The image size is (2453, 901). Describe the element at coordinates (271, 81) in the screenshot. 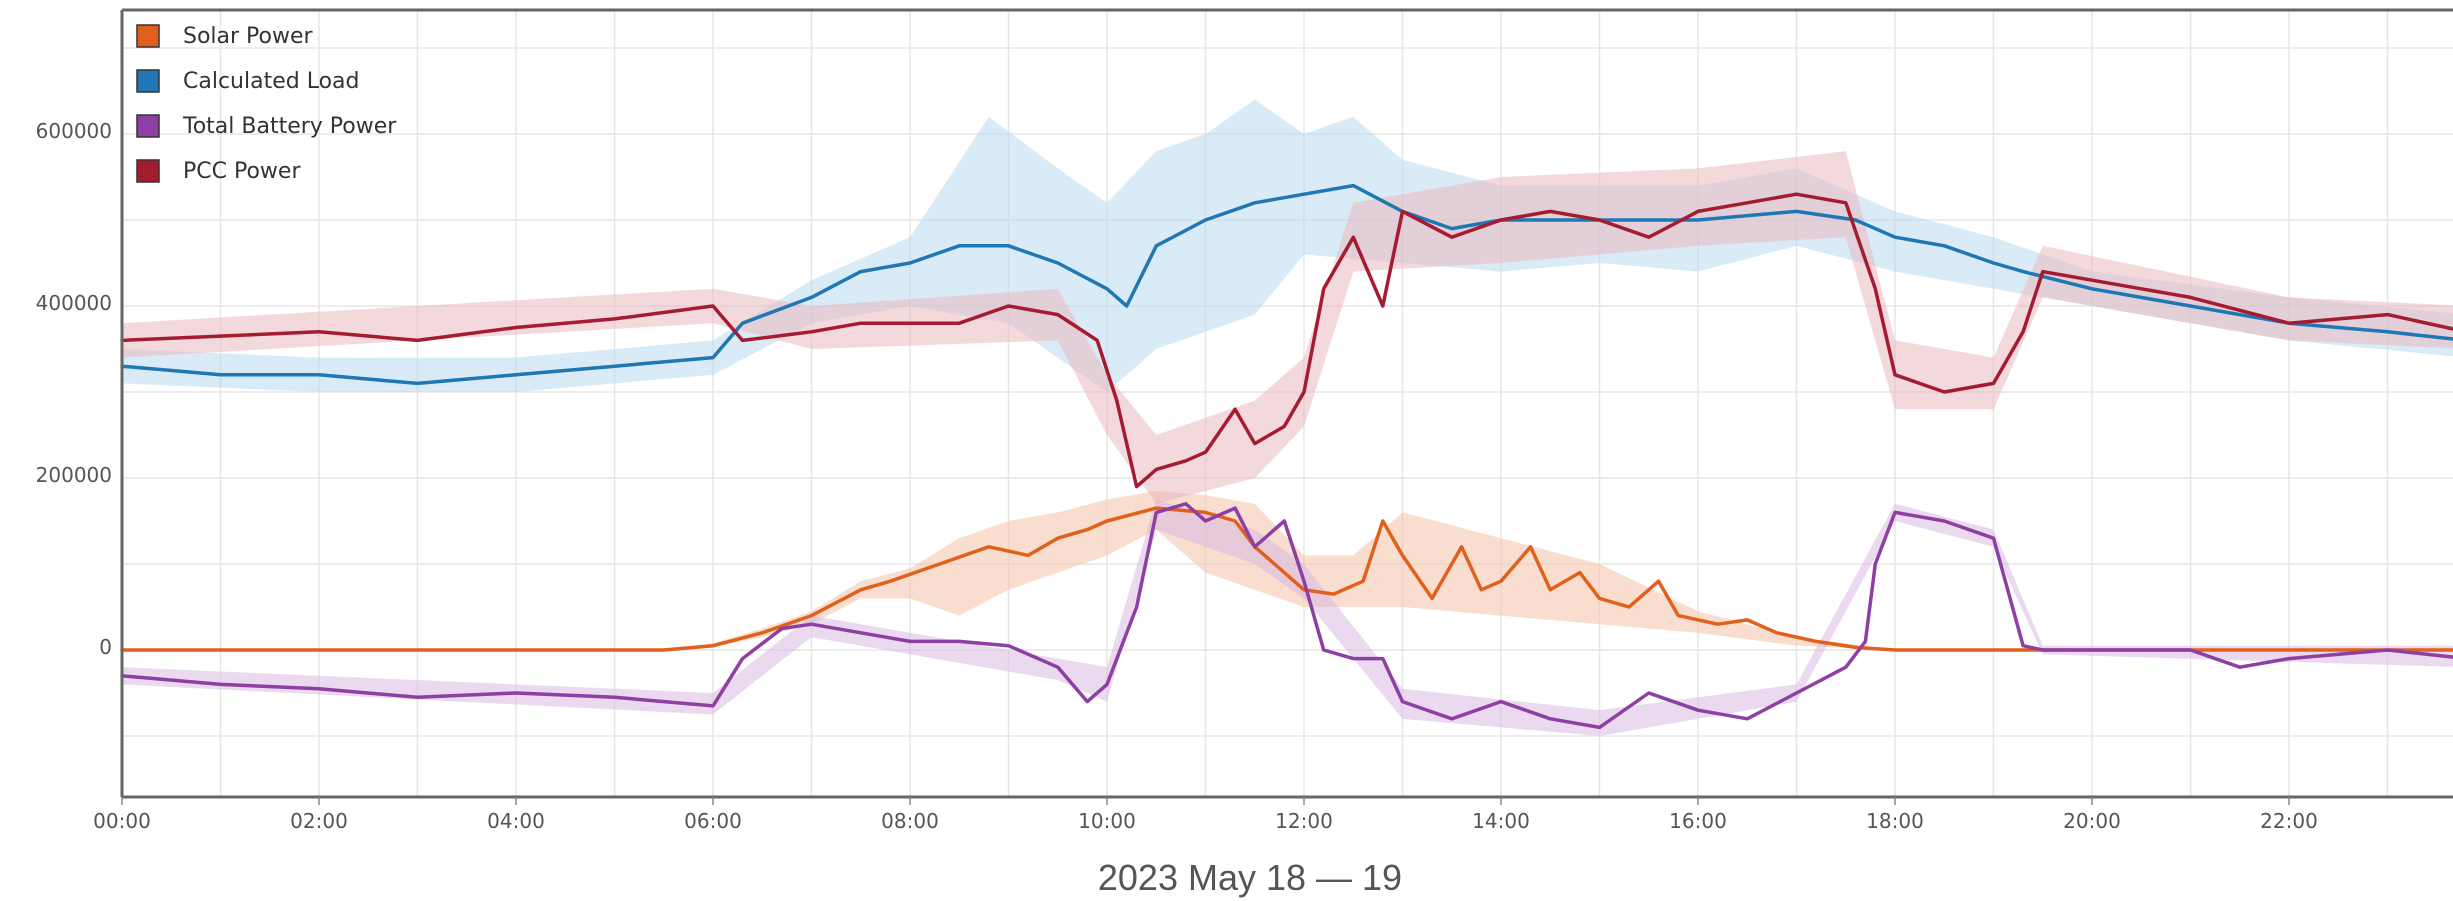

I see `legend-label: Calculated Load` at that location.